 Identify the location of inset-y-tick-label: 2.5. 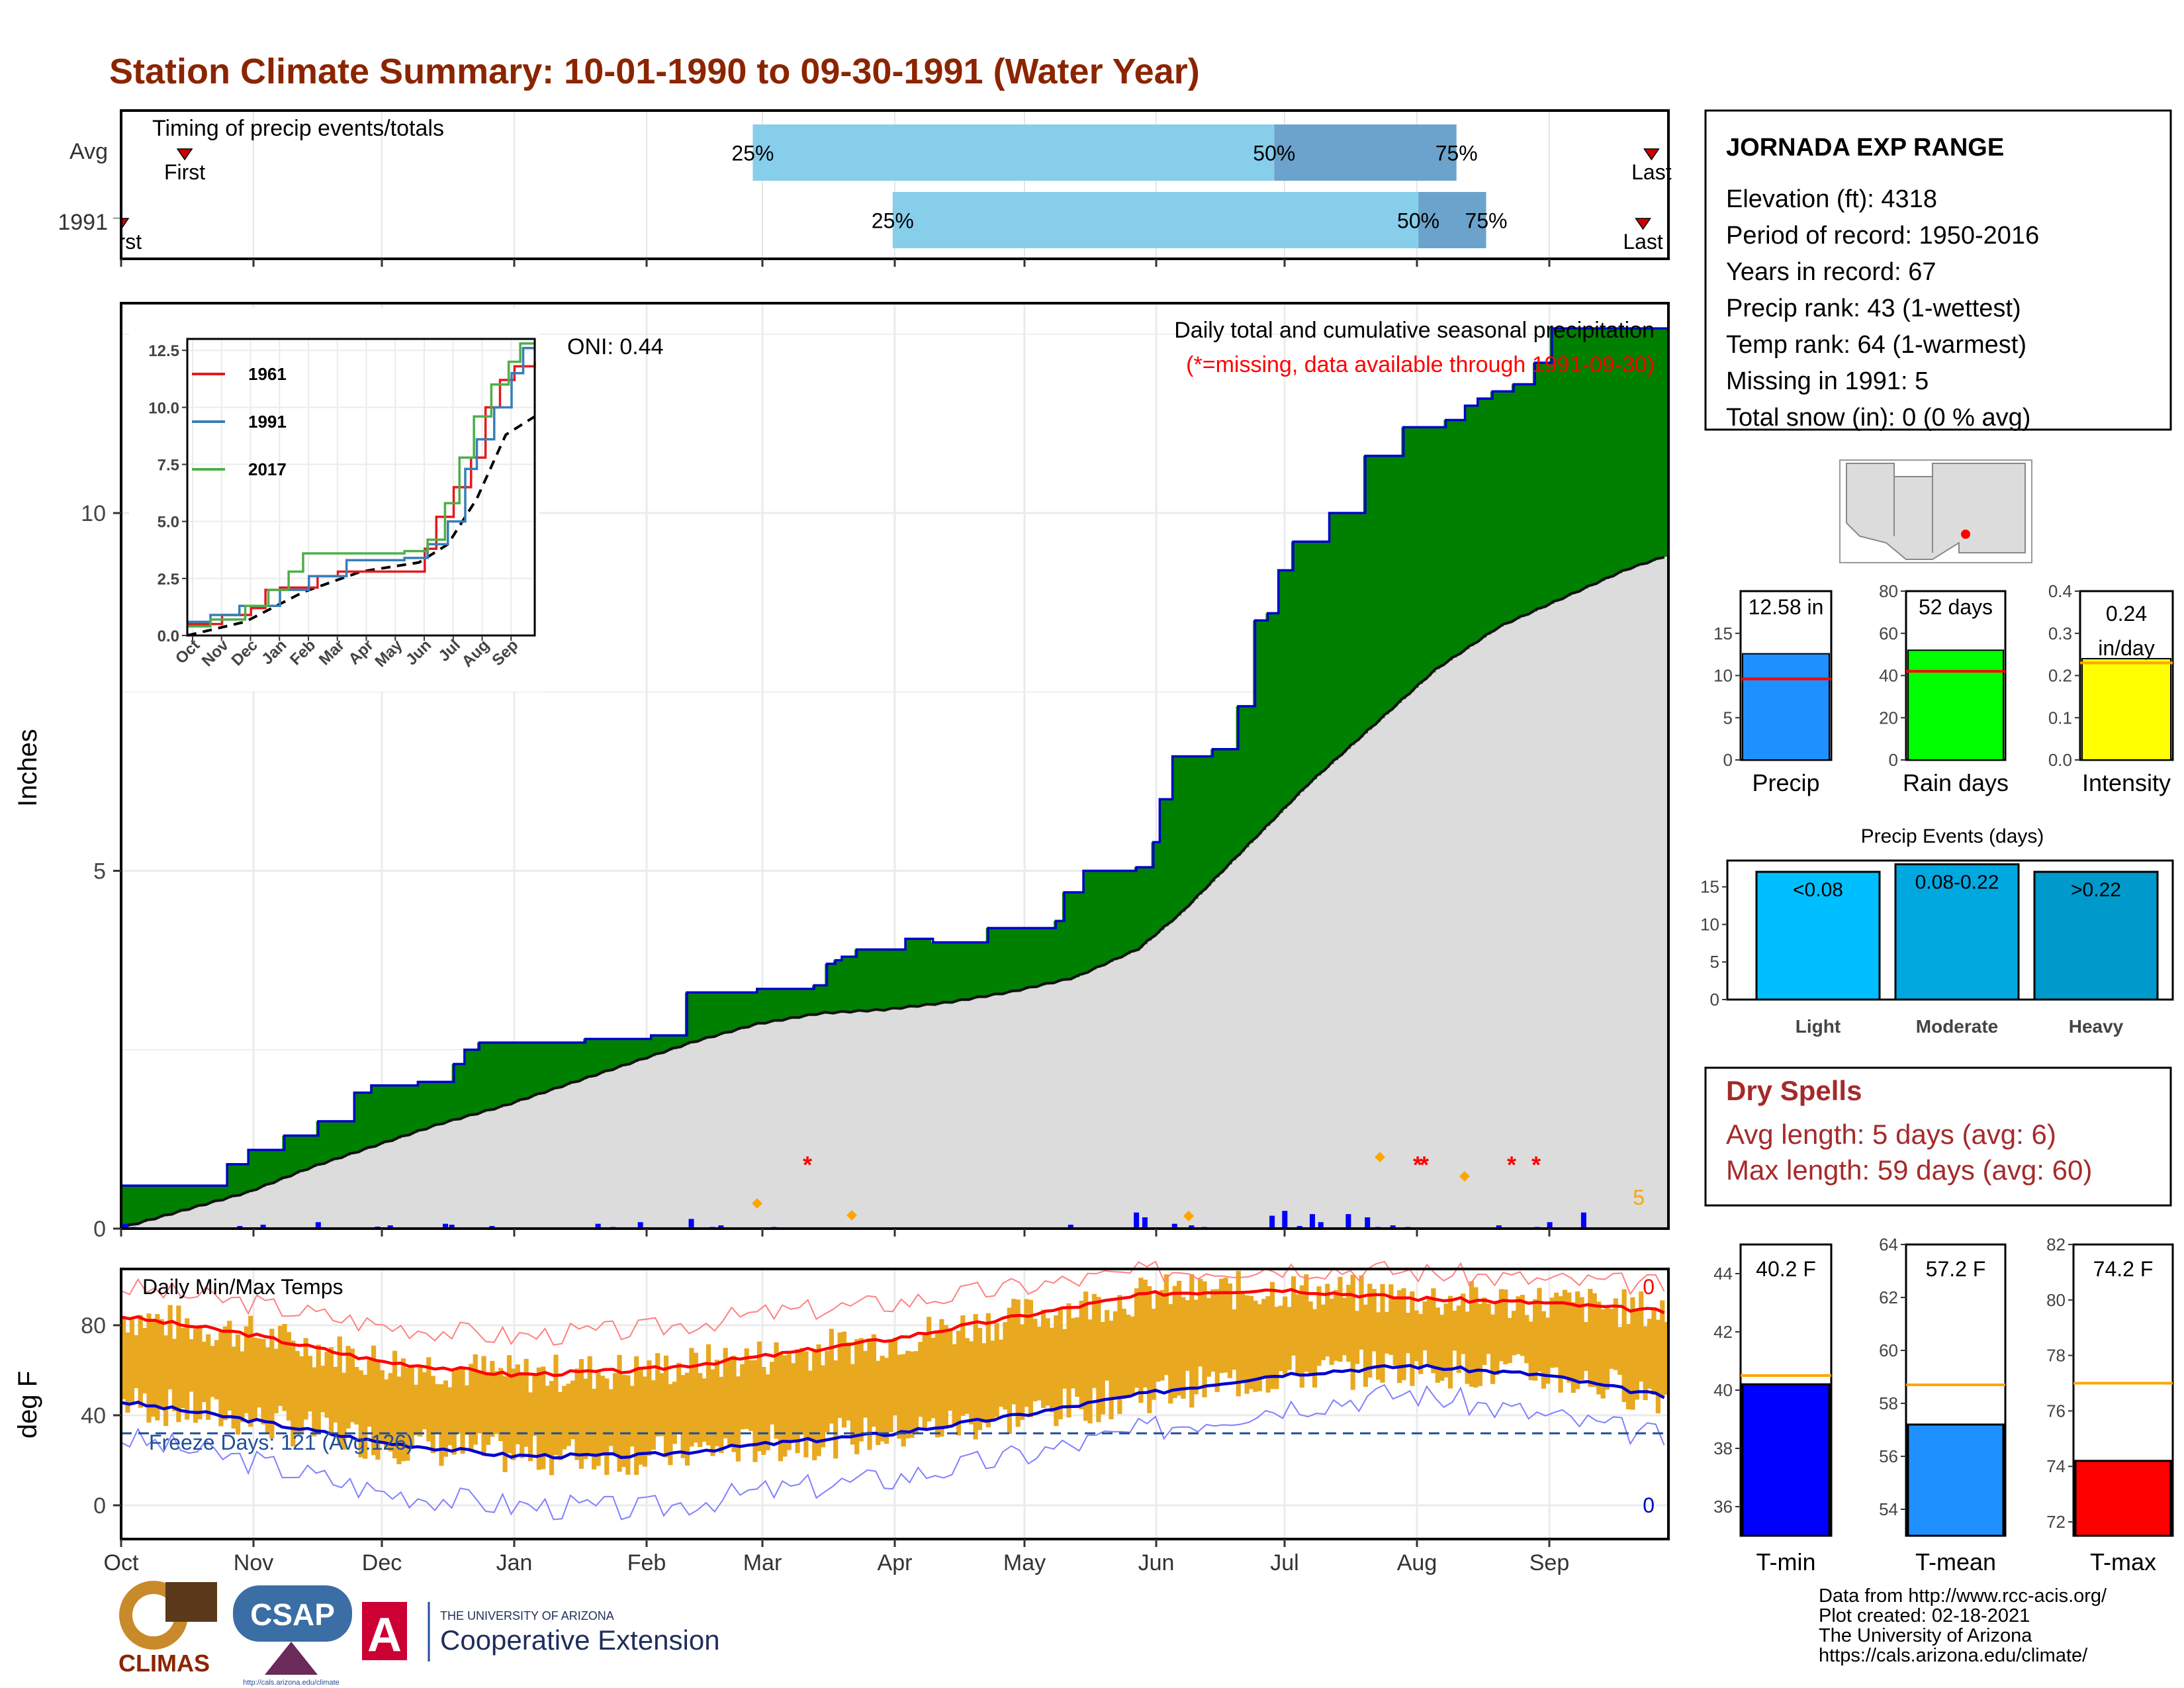
(168, 579).